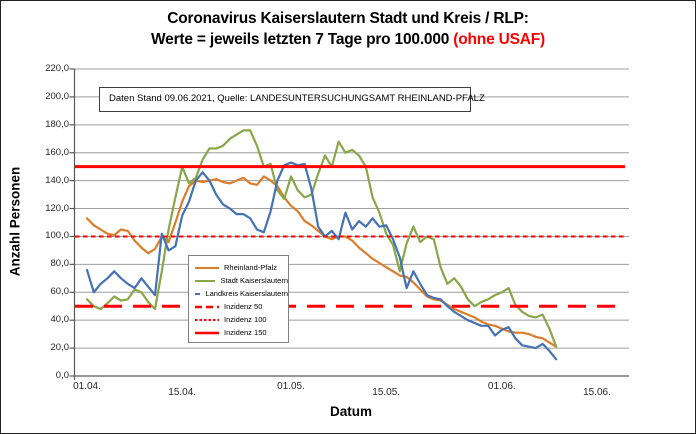  Describe the element at coordinates (60, 348) in the screenshot. I see `y-tick-label: 20,0` at that location.